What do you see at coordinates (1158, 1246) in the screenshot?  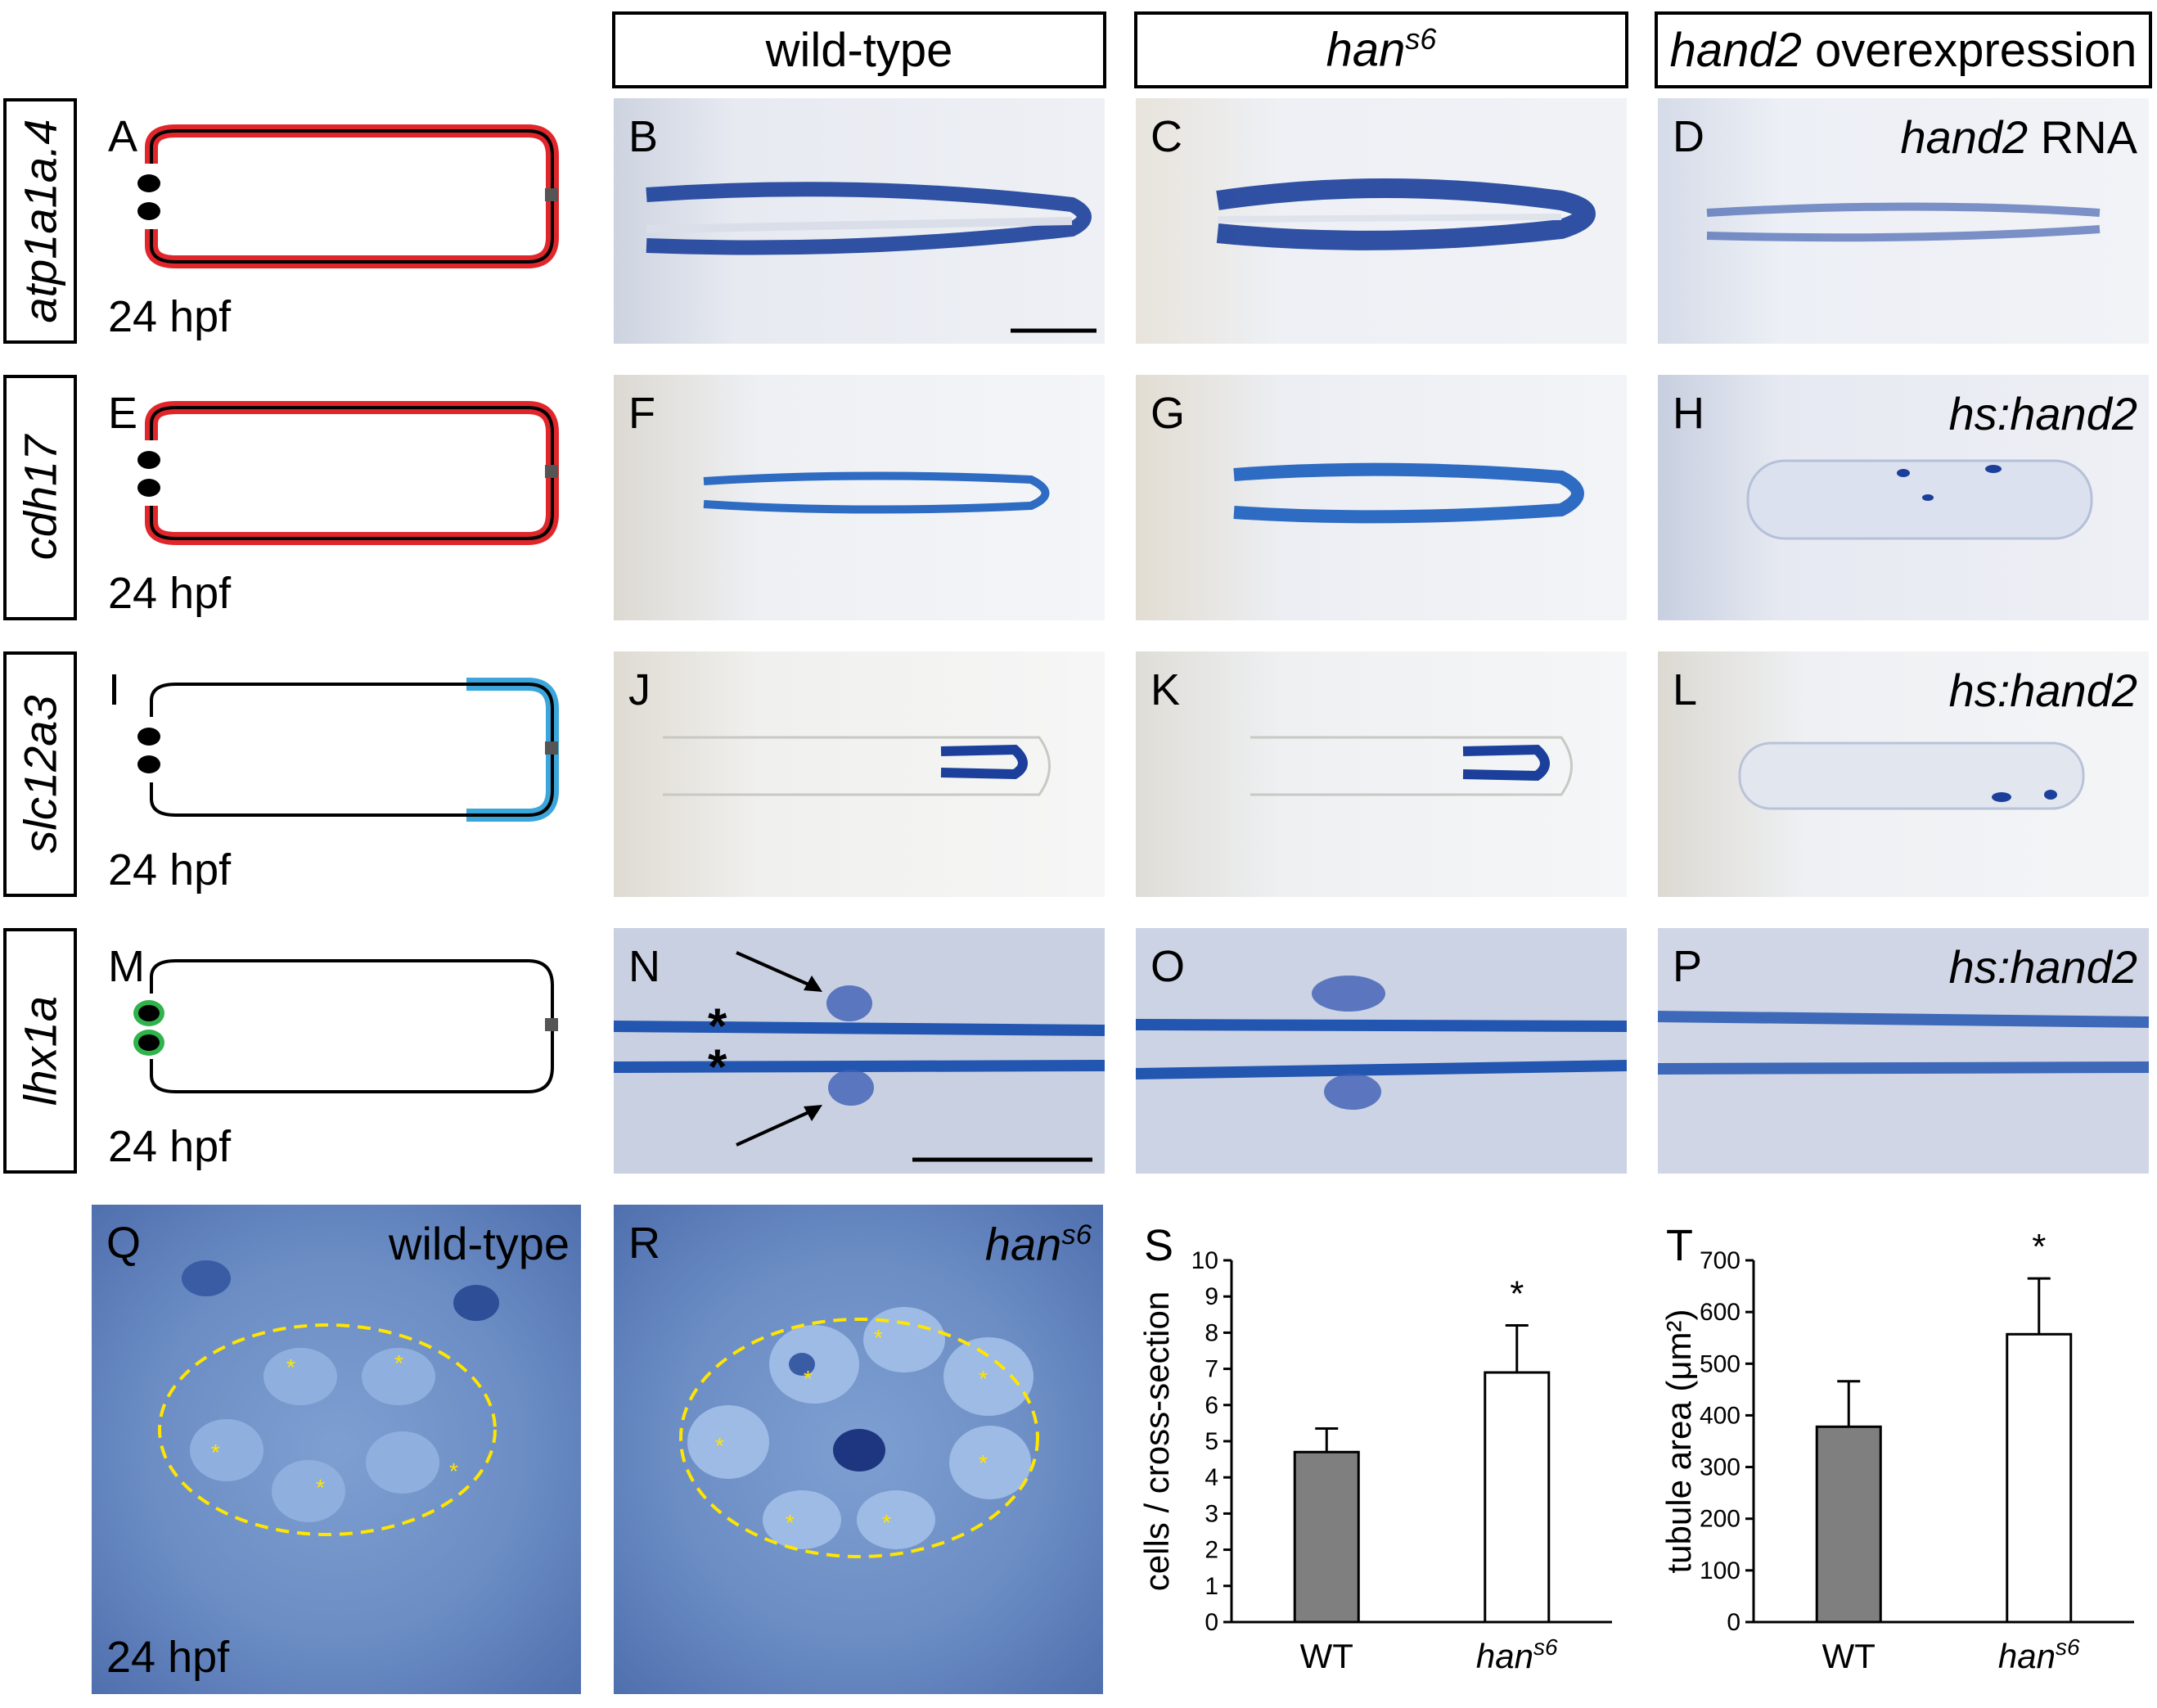 I see `panel-label: S` at bounding box center [1158, 1246].